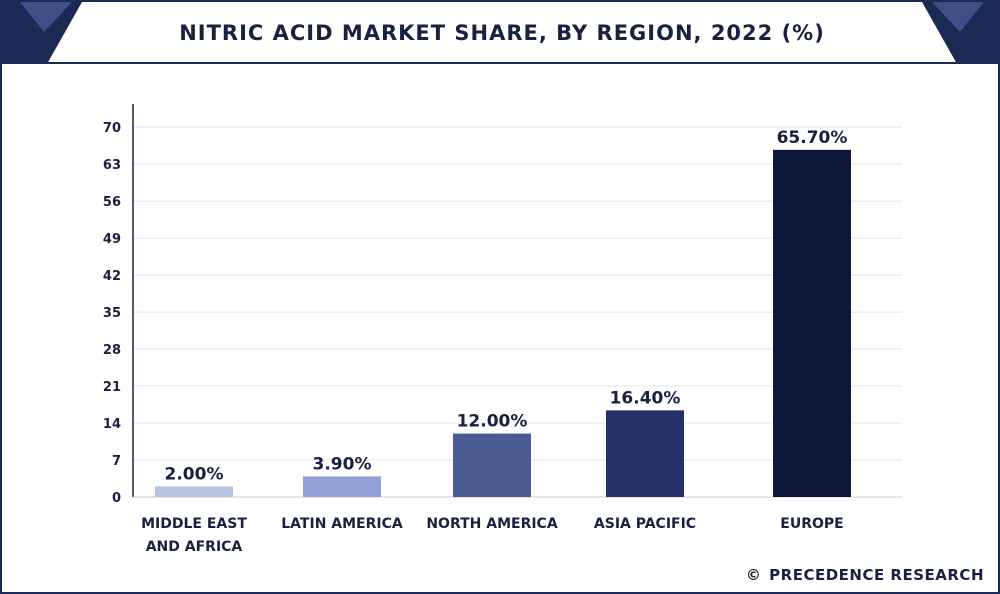  I want to click on y-tick-label: 56, so click(112, 202).